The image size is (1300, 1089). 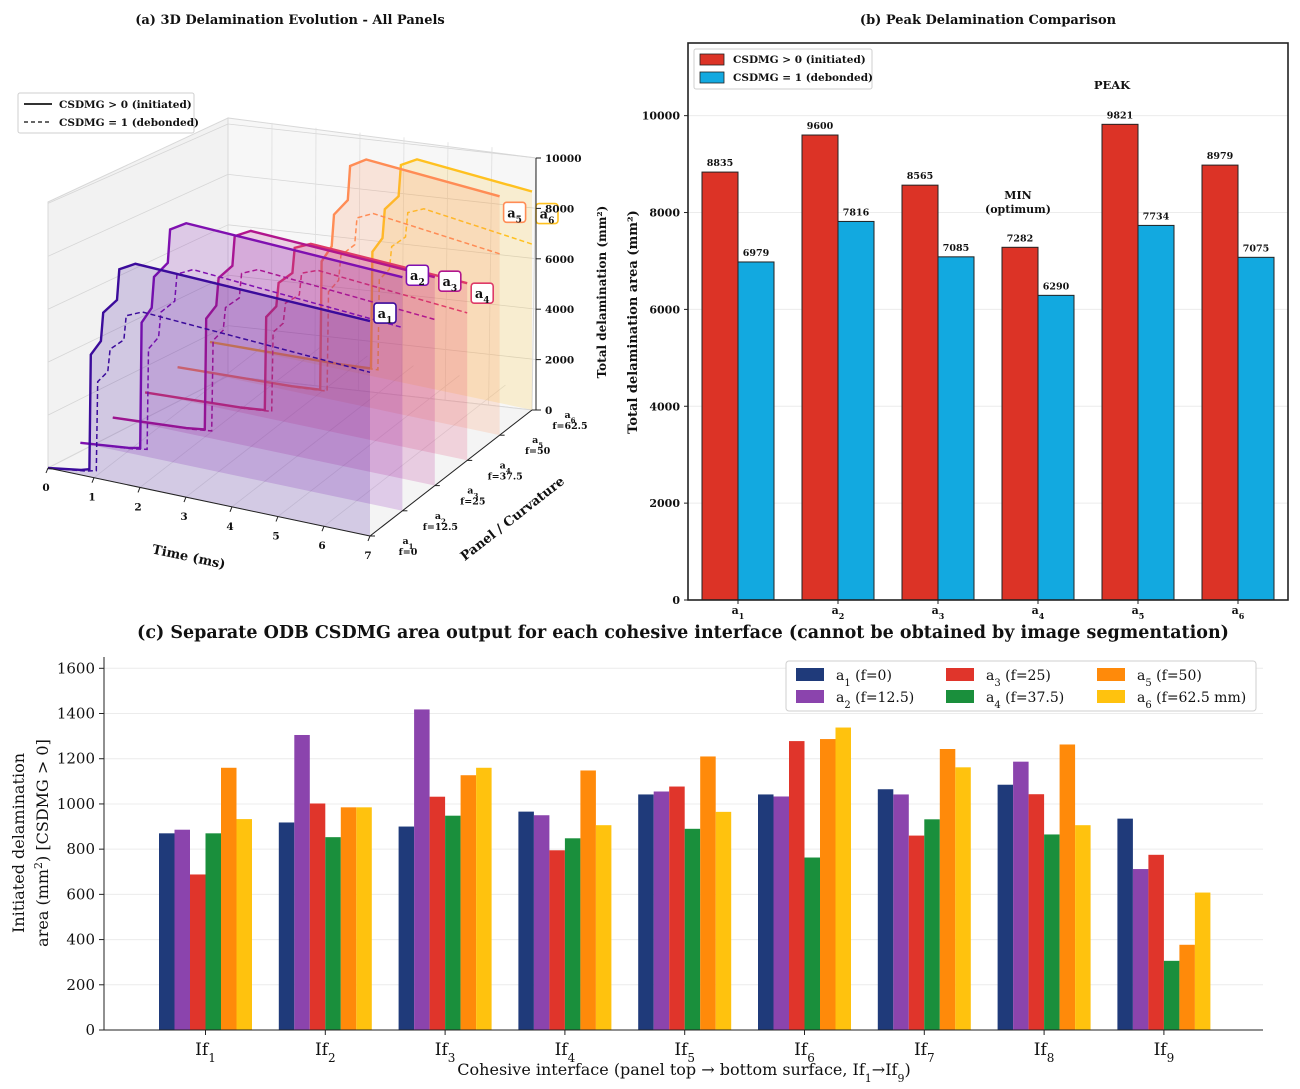 I want to click on bar-label-debonded-a3: 7085, so click(x=956, y=248).